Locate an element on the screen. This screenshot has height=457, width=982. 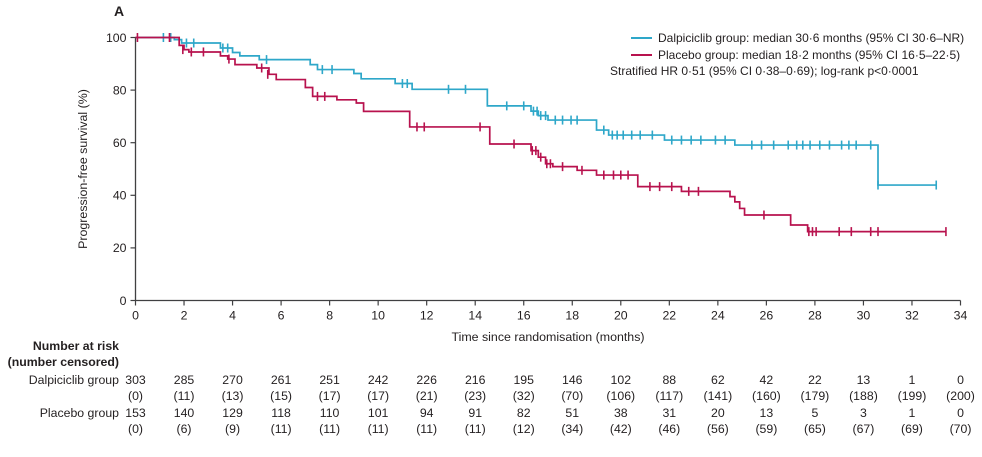
x-tick-label: 18 is located at coordinates (572, 316).